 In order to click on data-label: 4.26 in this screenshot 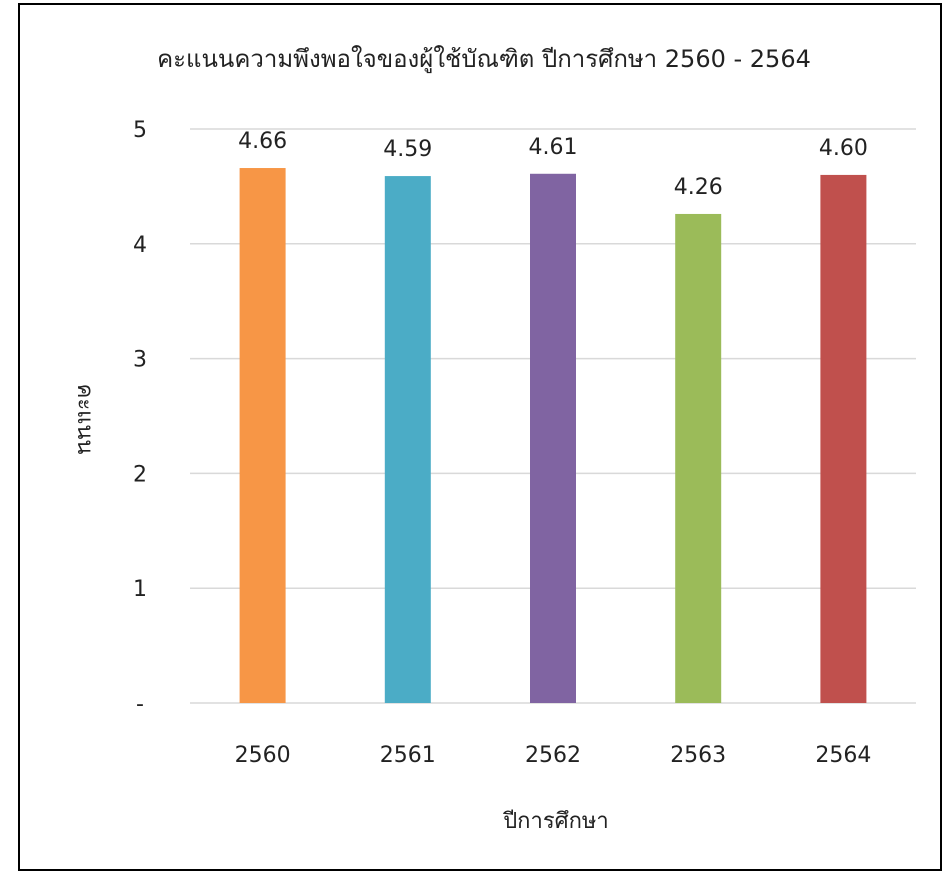, I will do `click(698, 187)`.